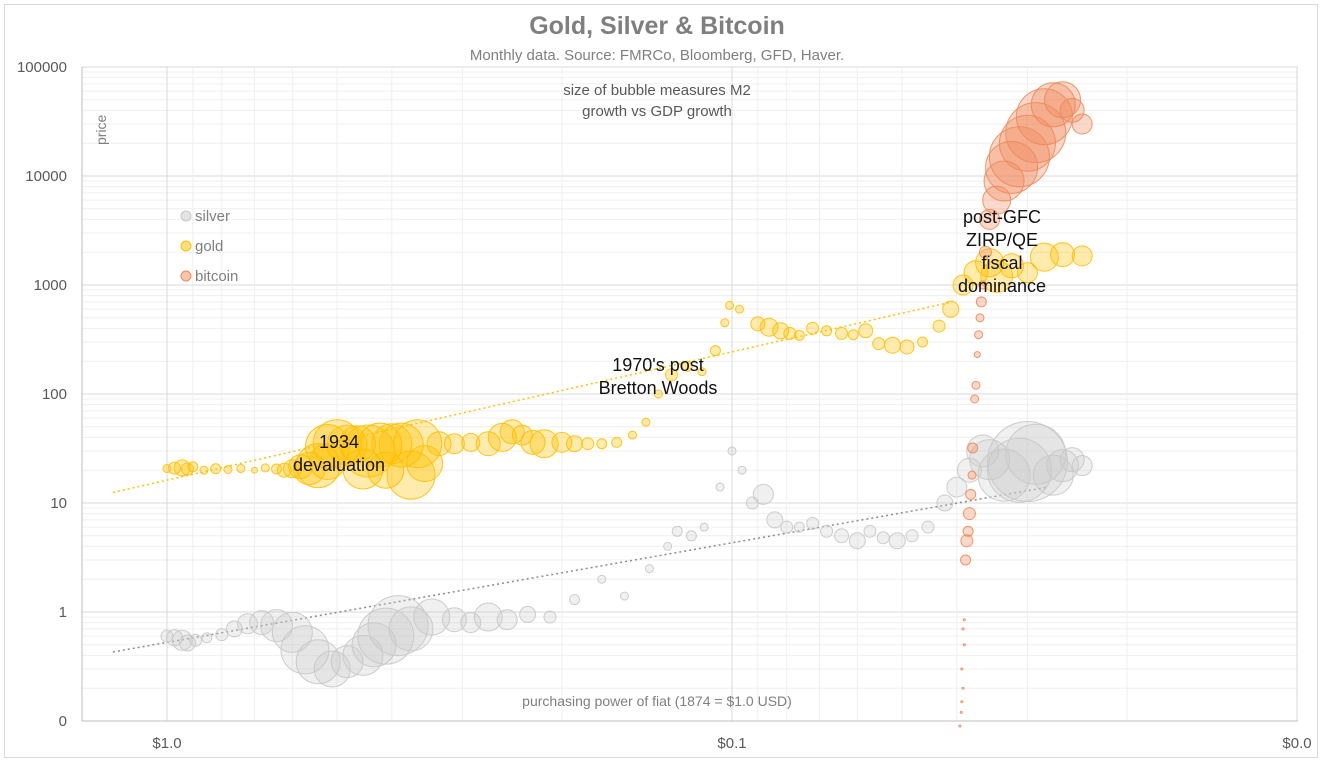 The height and width of the screenshot is (763, 1324). Describe the element at coordinates (1296, 743) in the screenshot. I see `x-tick-label: $0.0` at that location.